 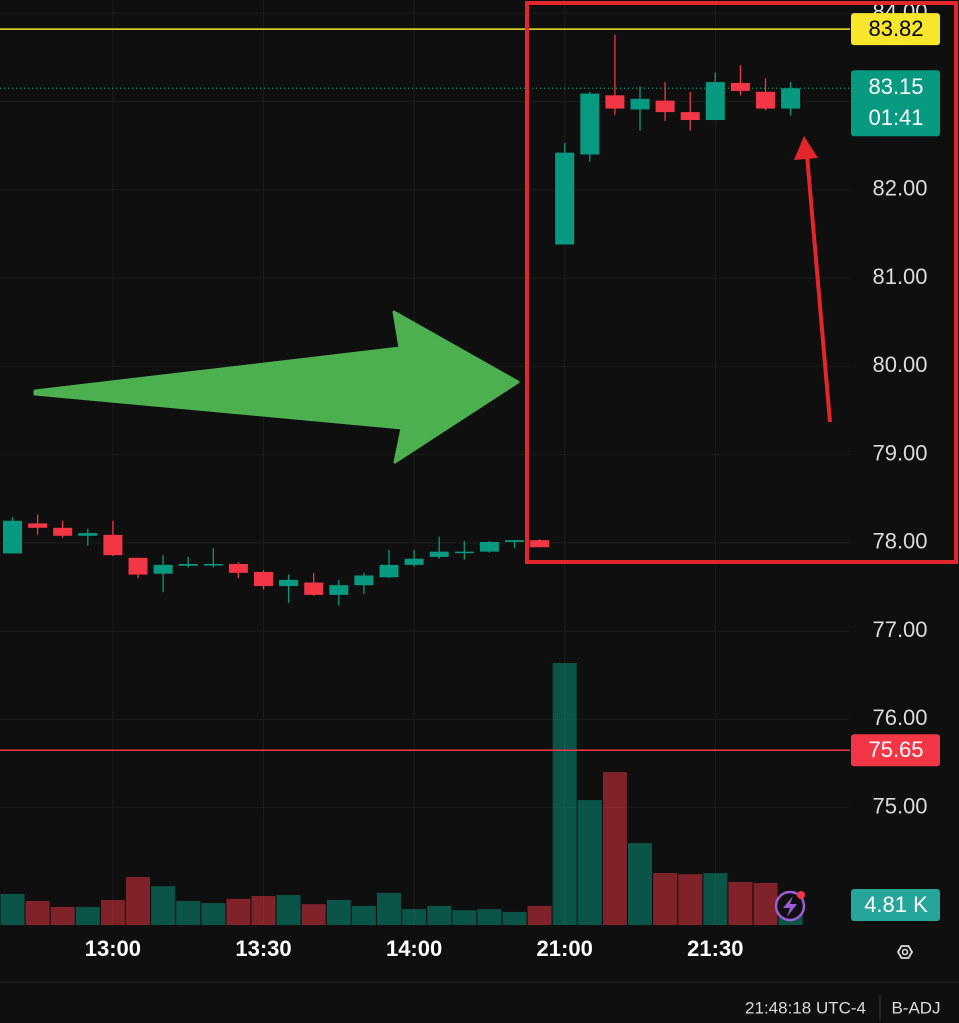 I want to click on y-tick-label: 80.00, so click(x=899, y=364).